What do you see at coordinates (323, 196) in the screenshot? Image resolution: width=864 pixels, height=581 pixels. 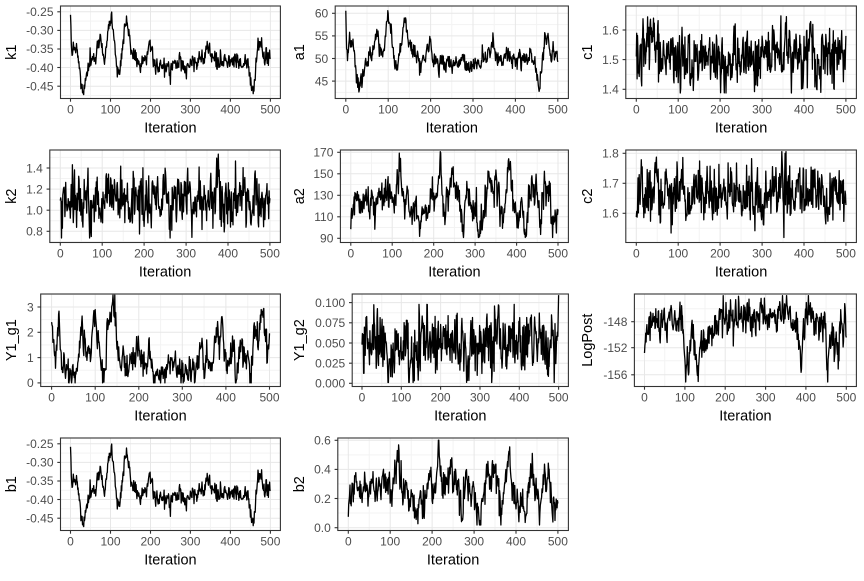 I see `svg-text: 130` at bounding box center [323, 196].